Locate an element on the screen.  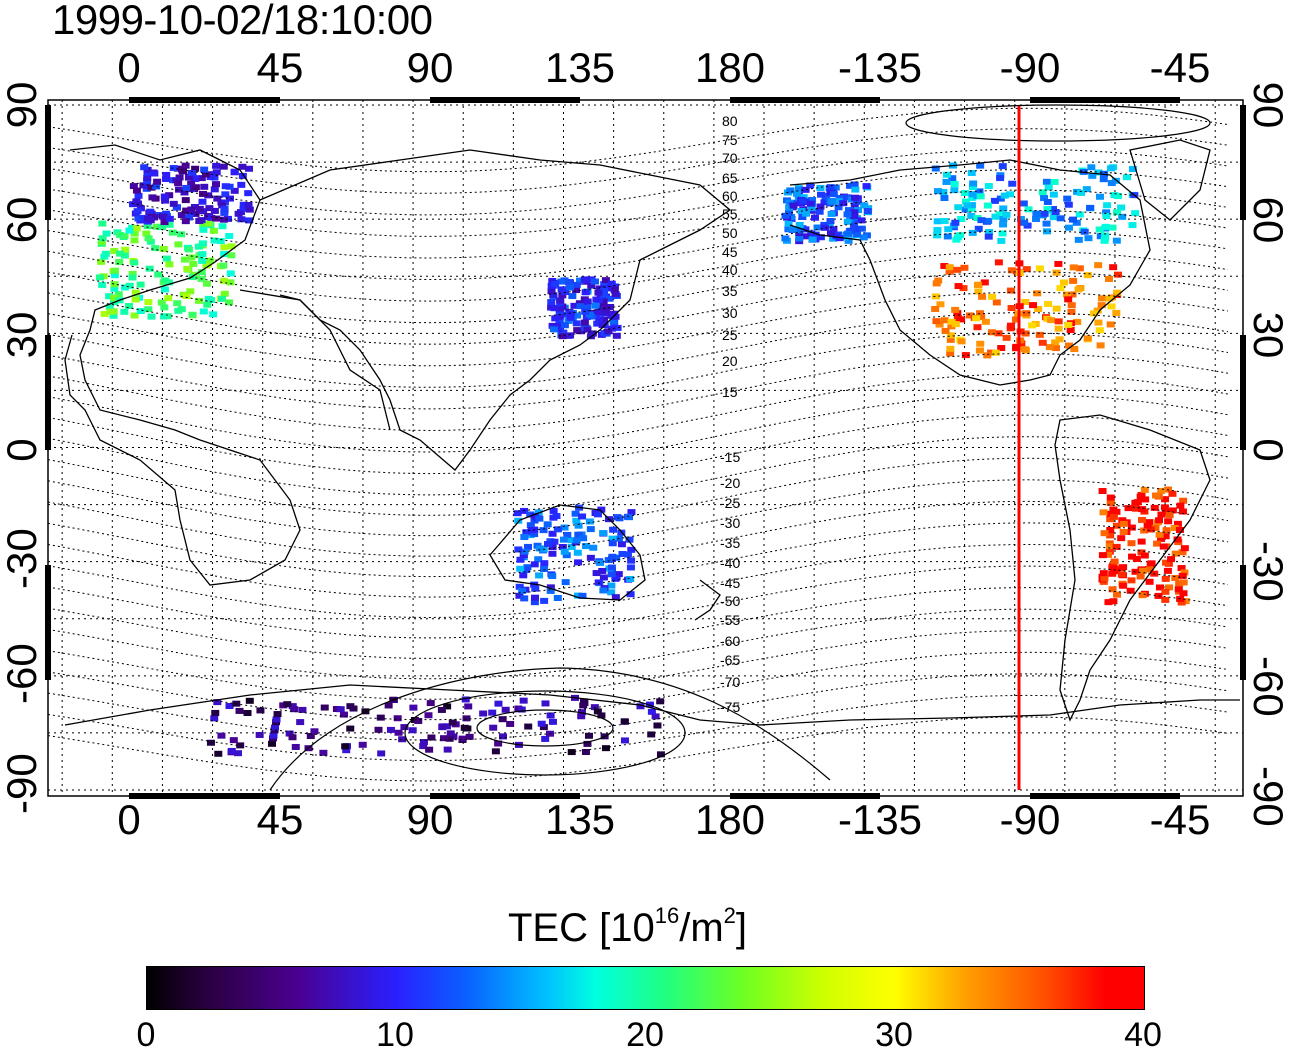
contour-label: -45 is located at coordinates (730, 583).